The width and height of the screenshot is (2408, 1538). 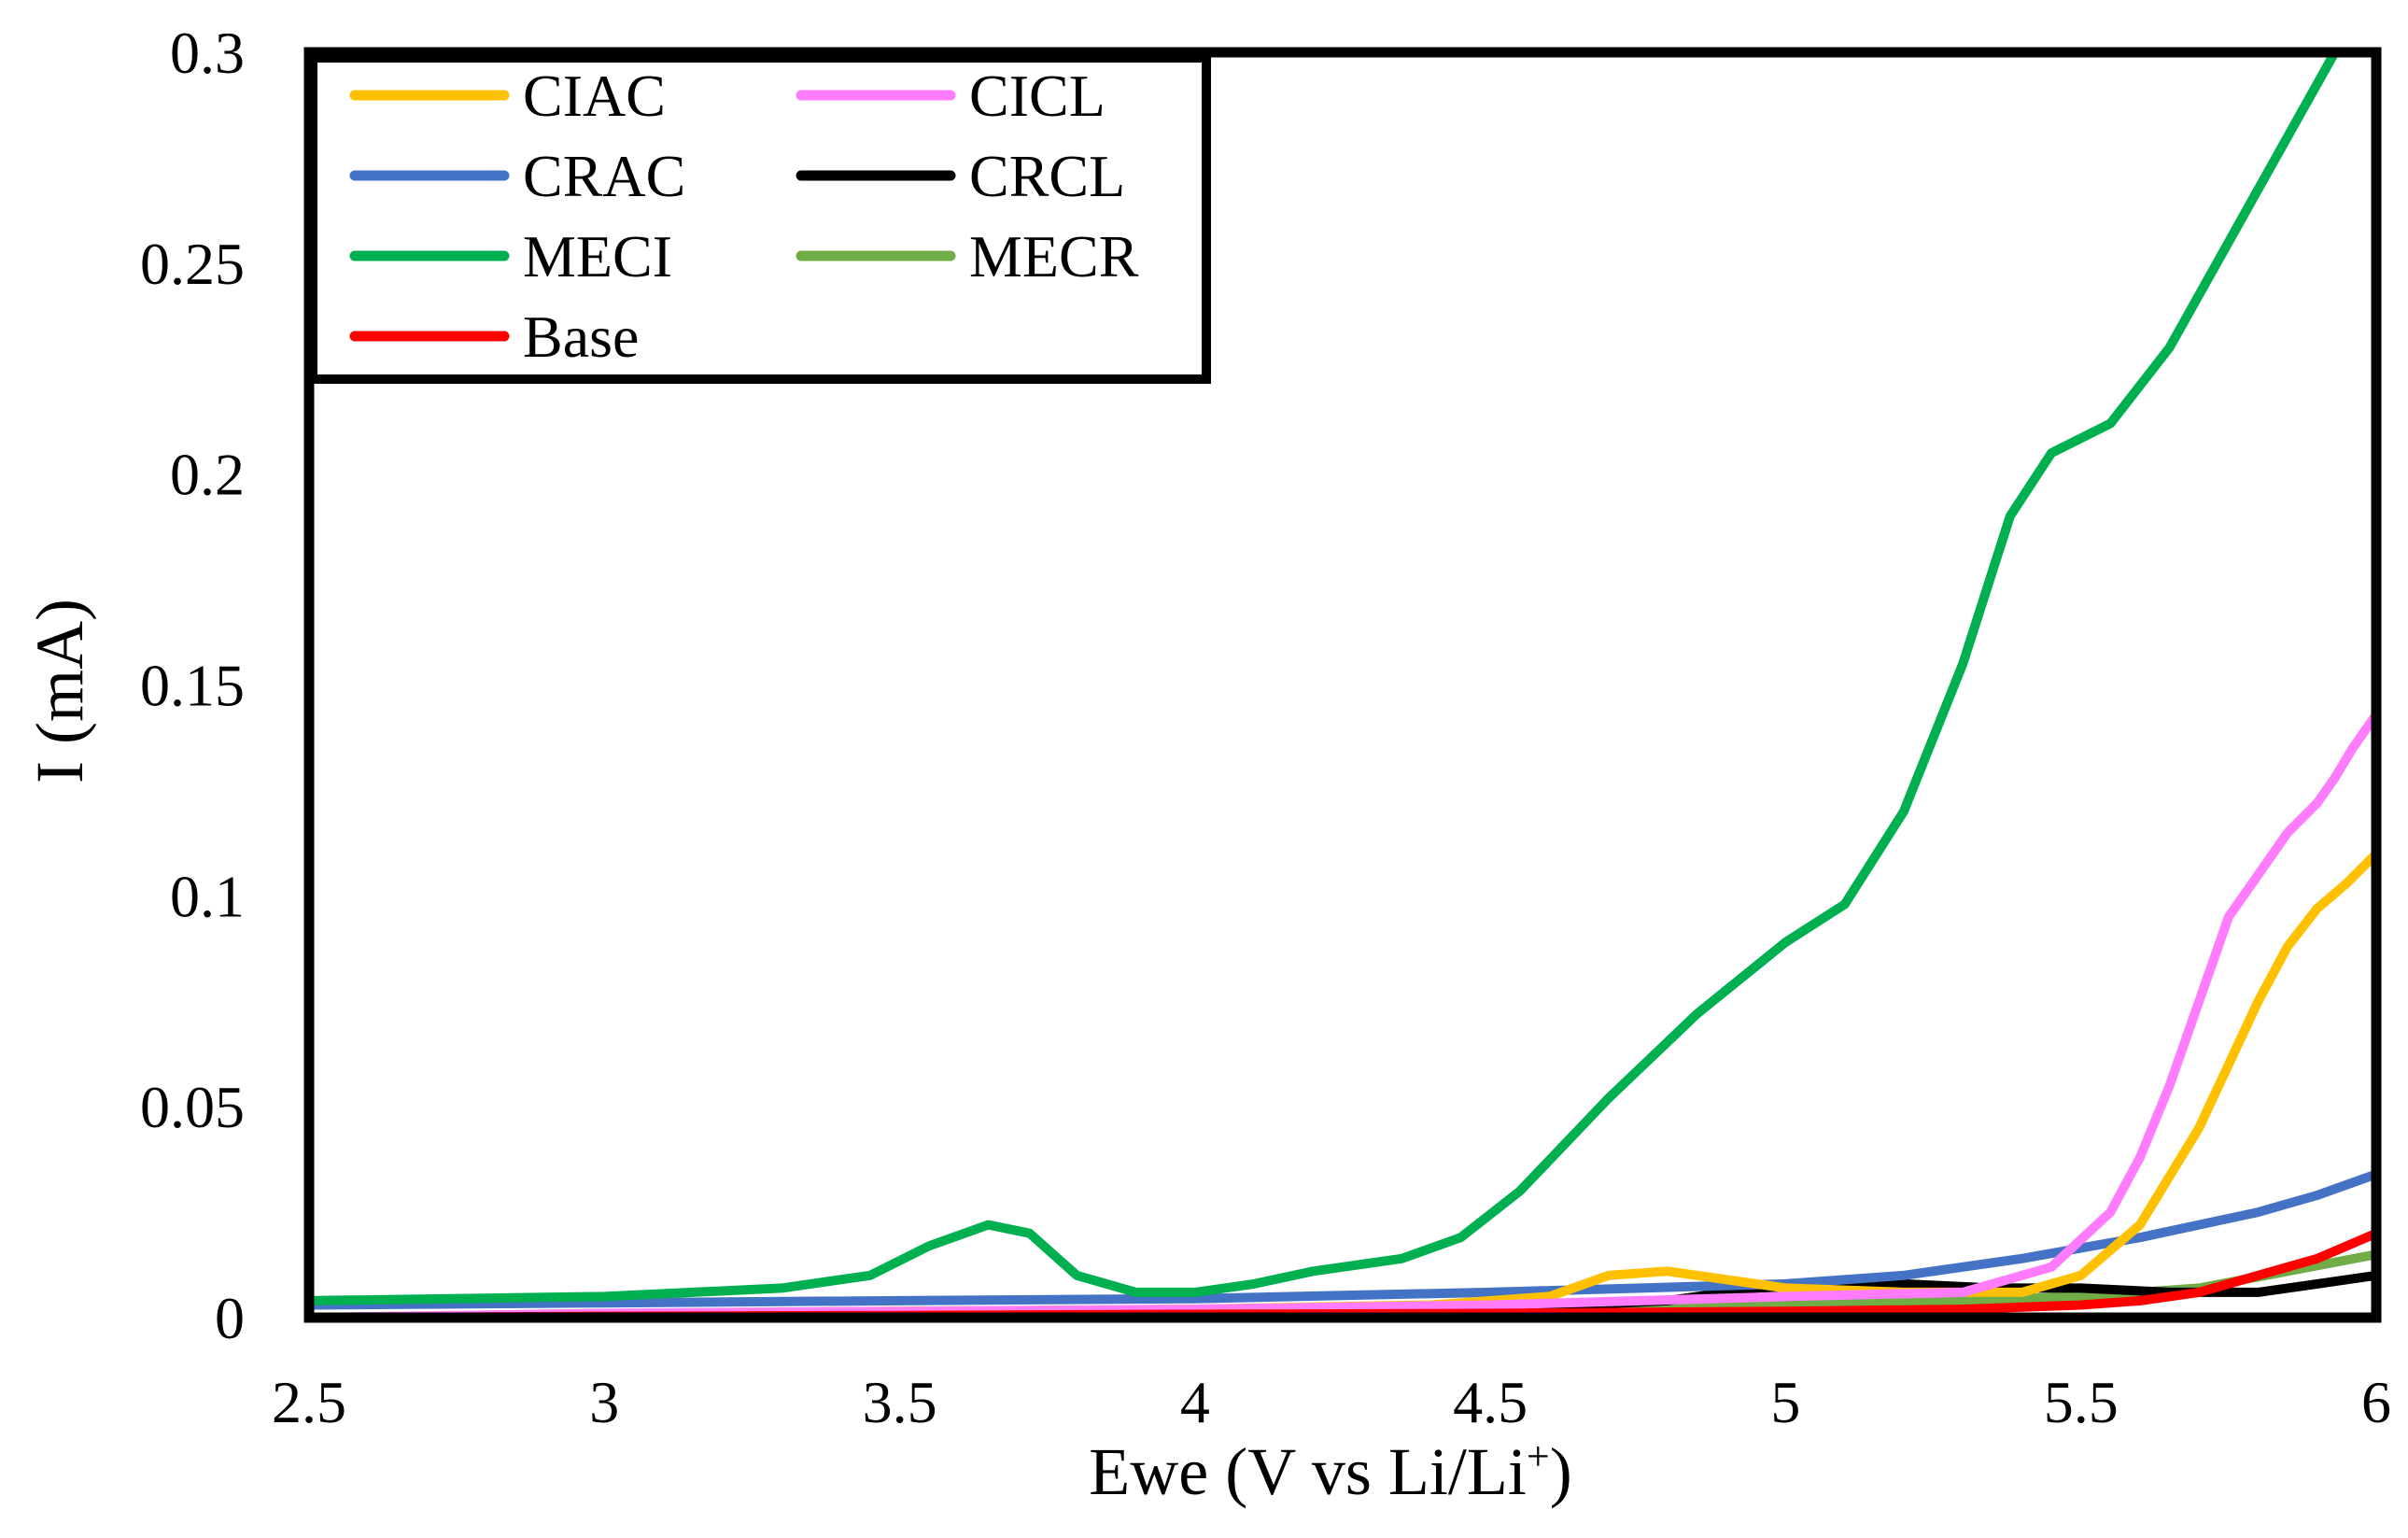 I want to click on x-tick-label: 5, so click(x=1785, y=1402).